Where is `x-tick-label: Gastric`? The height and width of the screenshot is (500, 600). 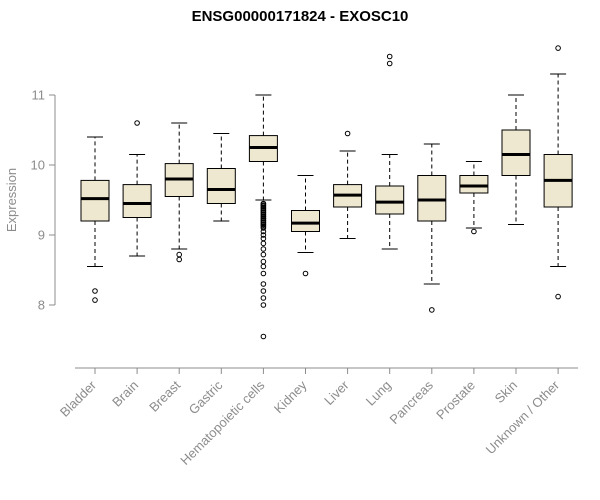 x-tick-label: Gastric is located at coordinates (206, 397).